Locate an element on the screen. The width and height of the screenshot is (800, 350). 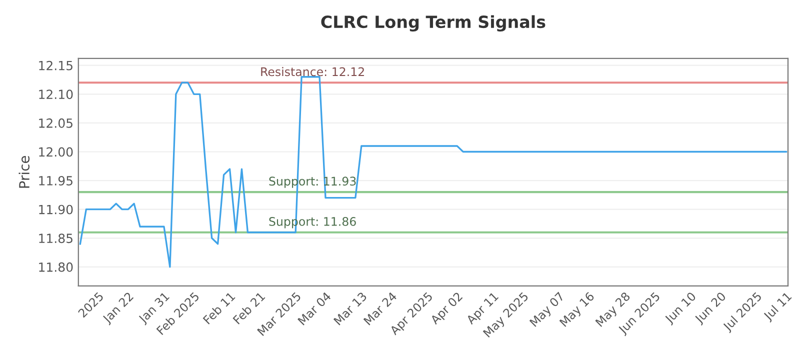
x-tick-label: Jul 11 is located at coordinates (778, 307).